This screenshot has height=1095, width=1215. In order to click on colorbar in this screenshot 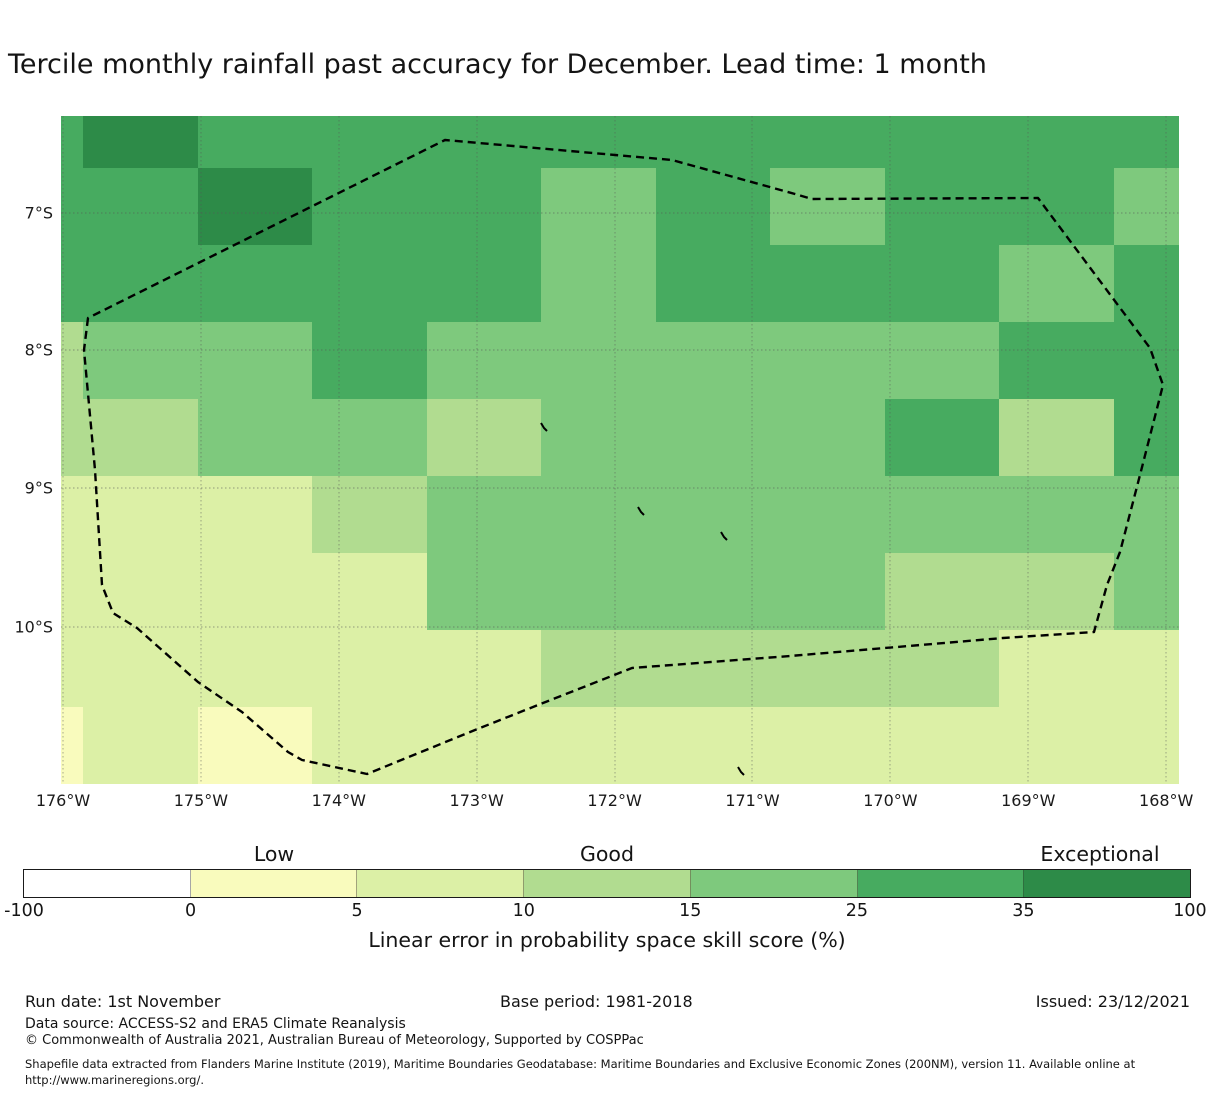, I will do `click(607, 883)`.